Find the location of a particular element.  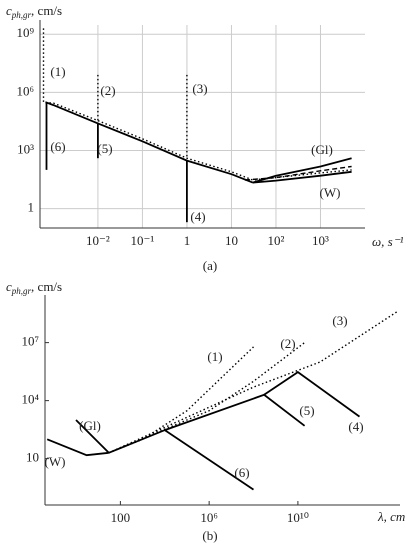

x-tick-label: 10¹⁰ is located at coordinates (298, 517).